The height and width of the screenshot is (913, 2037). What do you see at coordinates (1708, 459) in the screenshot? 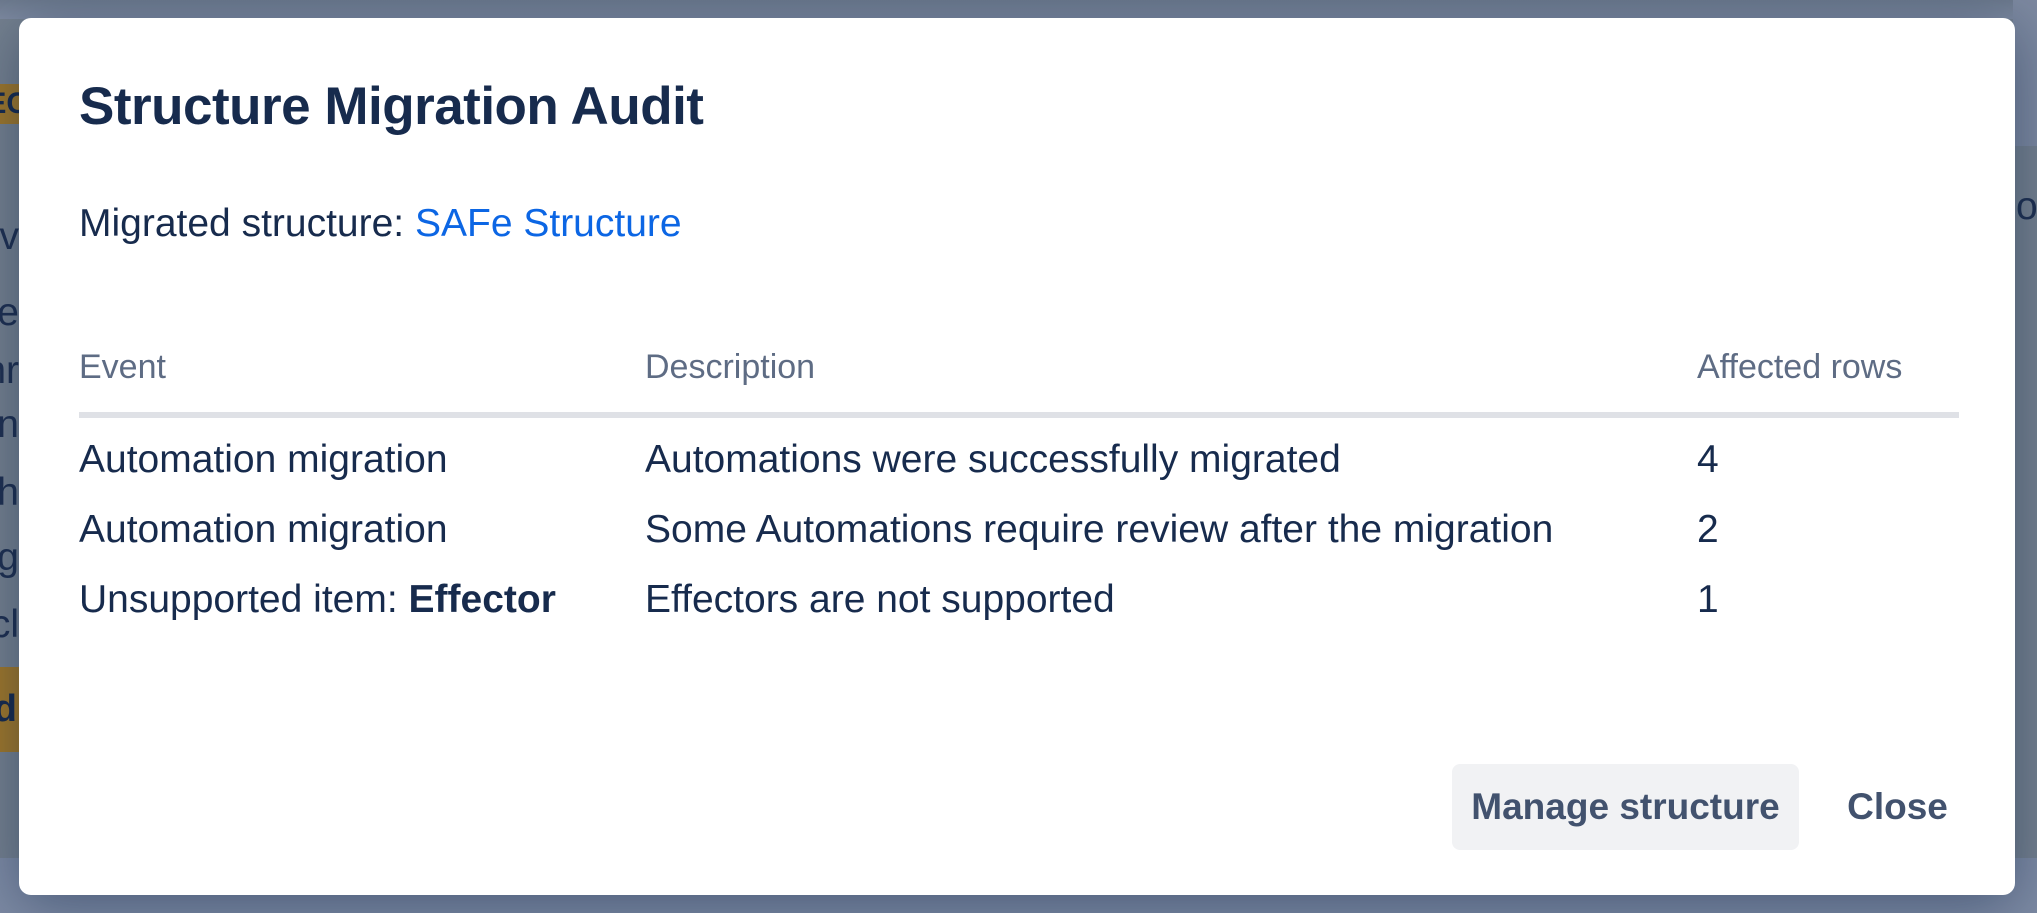
I see `affected-rows-cell: 4` at bounding box center [1708, 459].